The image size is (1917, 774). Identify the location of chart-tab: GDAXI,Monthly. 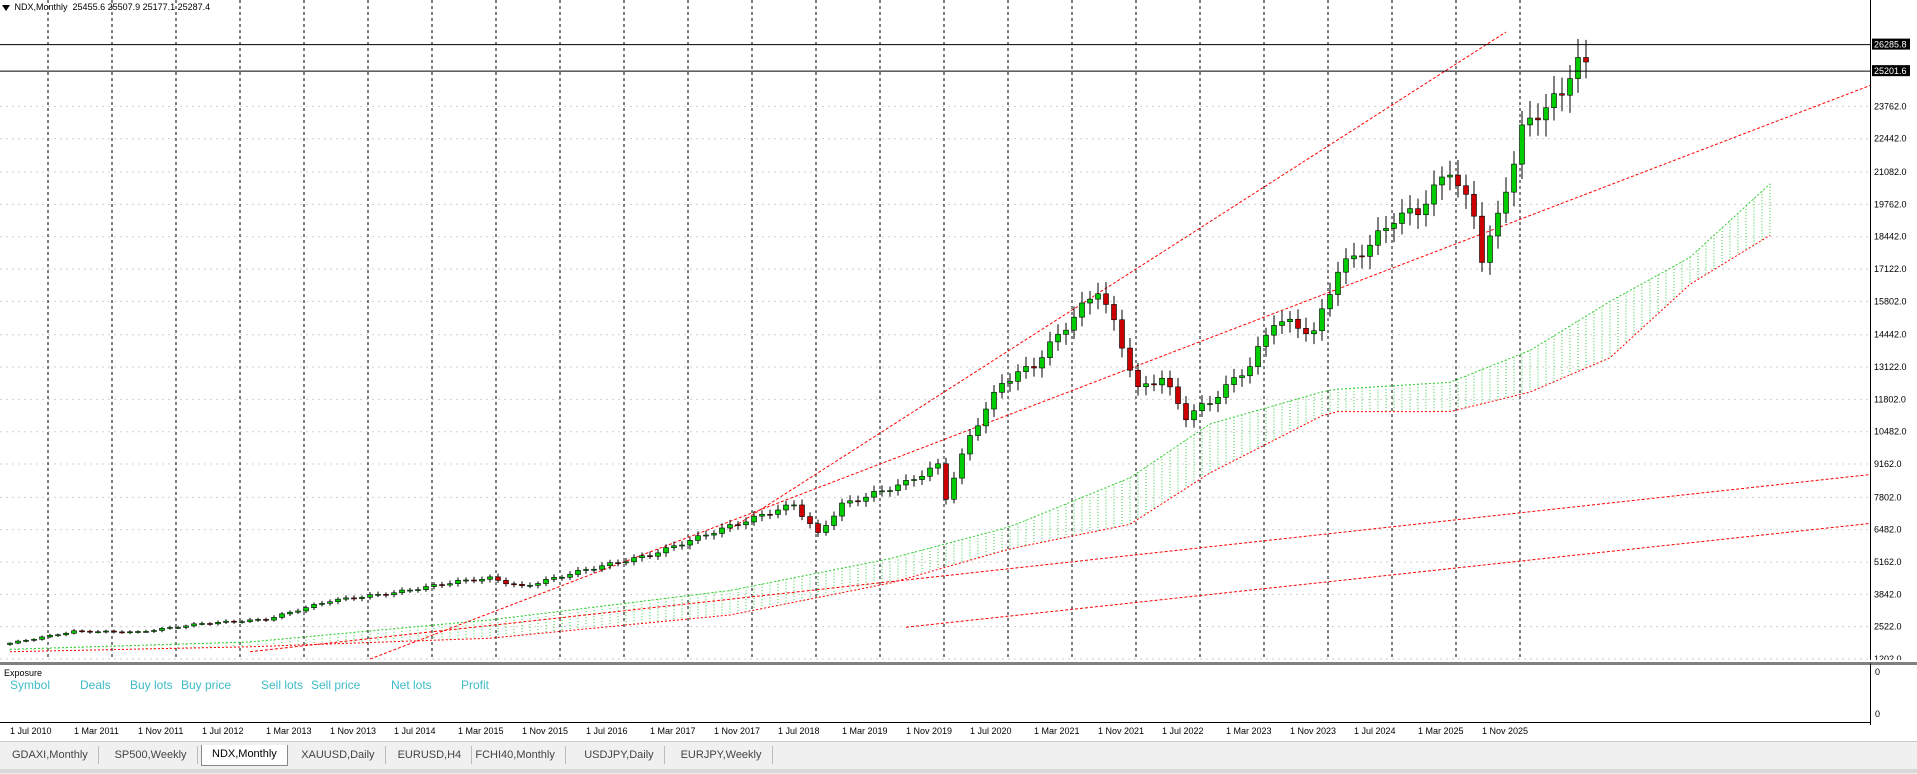
(50, 755).